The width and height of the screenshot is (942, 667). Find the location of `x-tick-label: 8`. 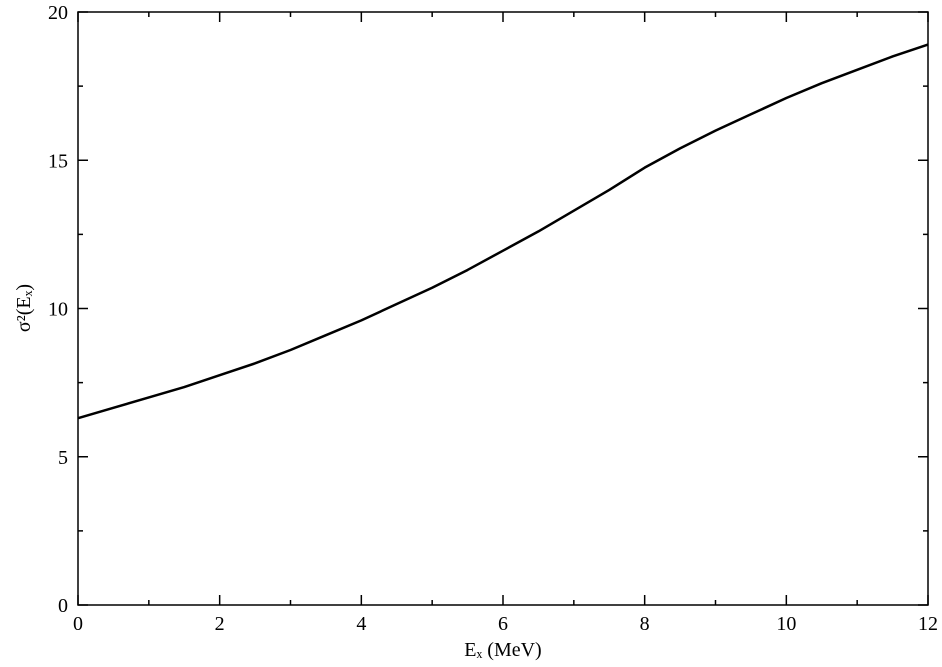

x-tick-label: 8 is located at coordinates (645, 624).